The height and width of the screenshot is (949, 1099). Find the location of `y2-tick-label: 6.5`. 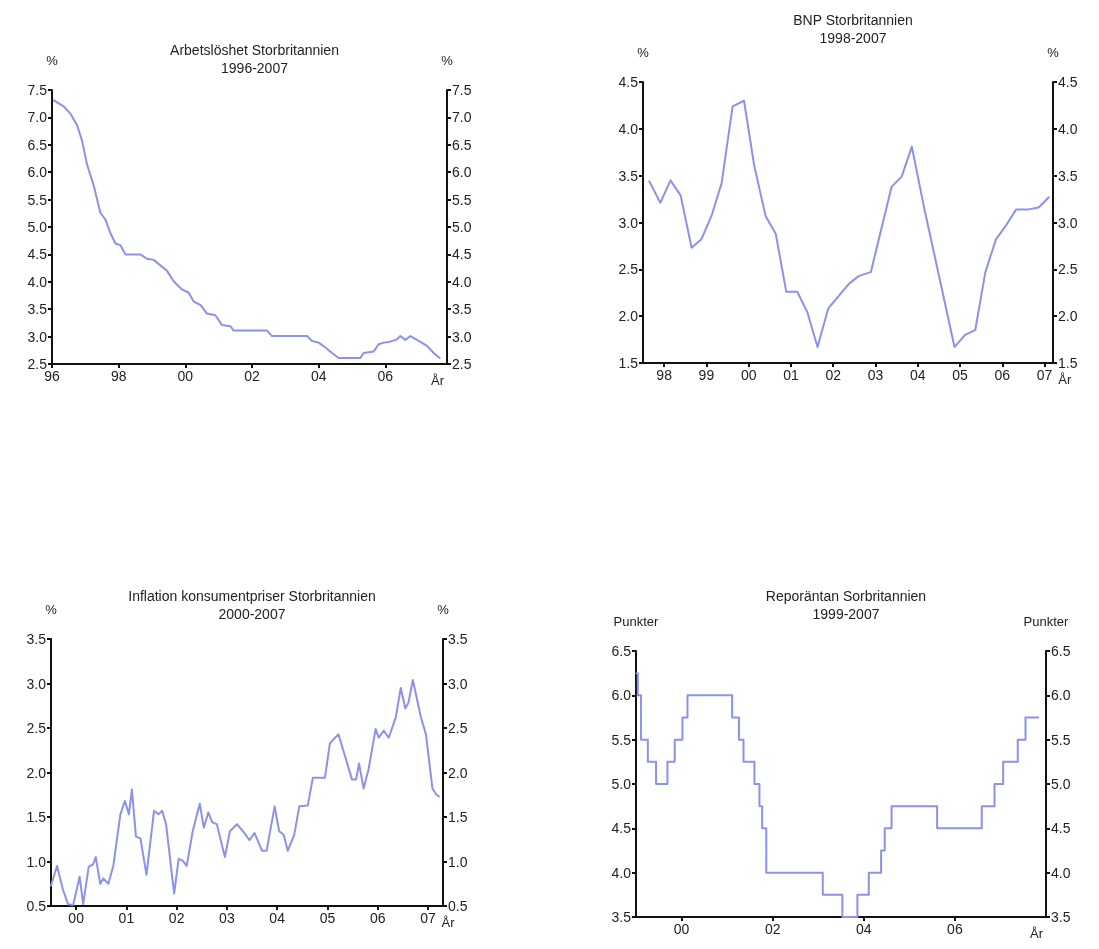

y2-tick-label: 6.5 is located at coordinates (462, 144).